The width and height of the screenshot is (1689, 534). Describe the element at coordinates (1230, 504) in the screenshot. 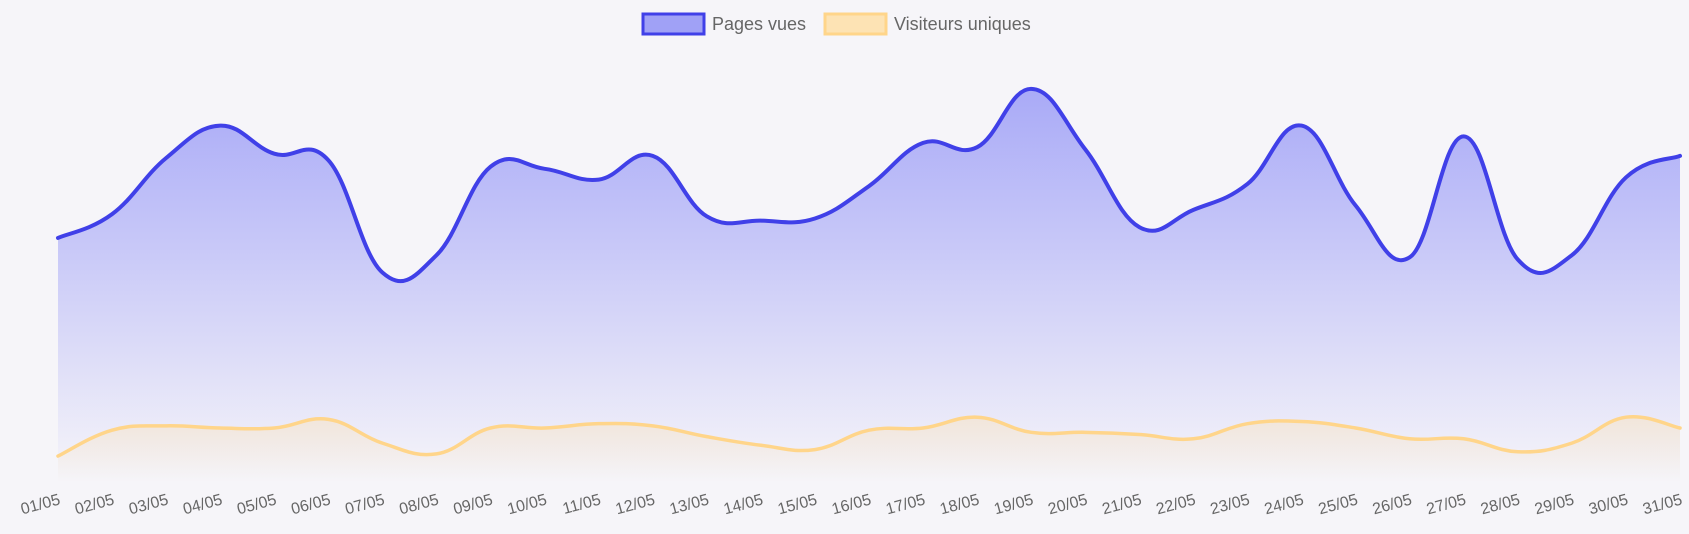

I see `x-tick-label: 23/05` at that location.